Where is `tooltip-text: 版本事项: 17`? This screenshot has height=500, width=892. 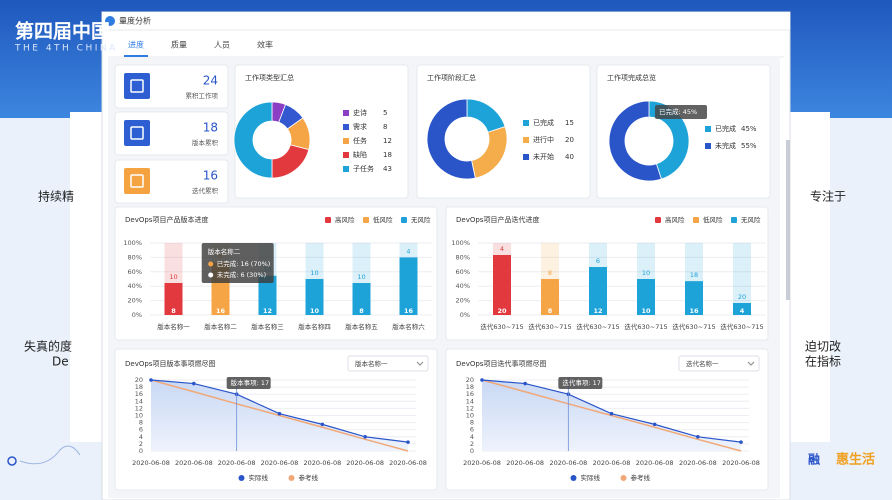
tooltip-text: 版本事项: 17 is located at coordinates (250, 382).